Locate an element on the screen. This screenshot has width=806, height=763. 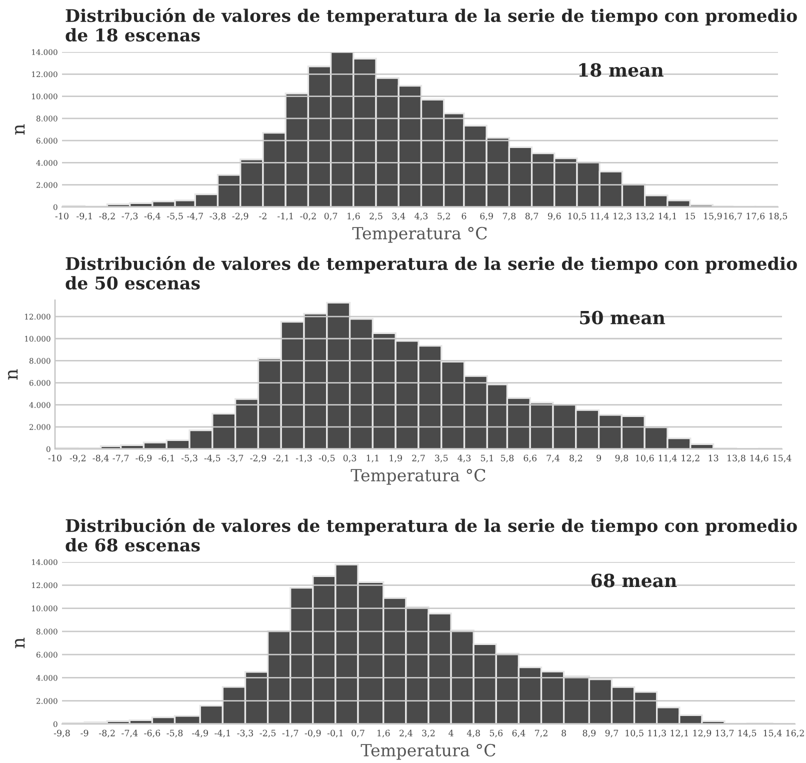
x-tick-label: 18,5 is located at coordinates (778, 216).